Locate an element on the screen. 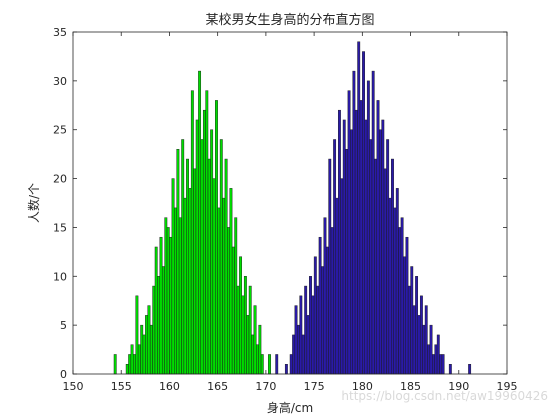  x-axis-label: 身高/cm is located at coordinates (290, 407).